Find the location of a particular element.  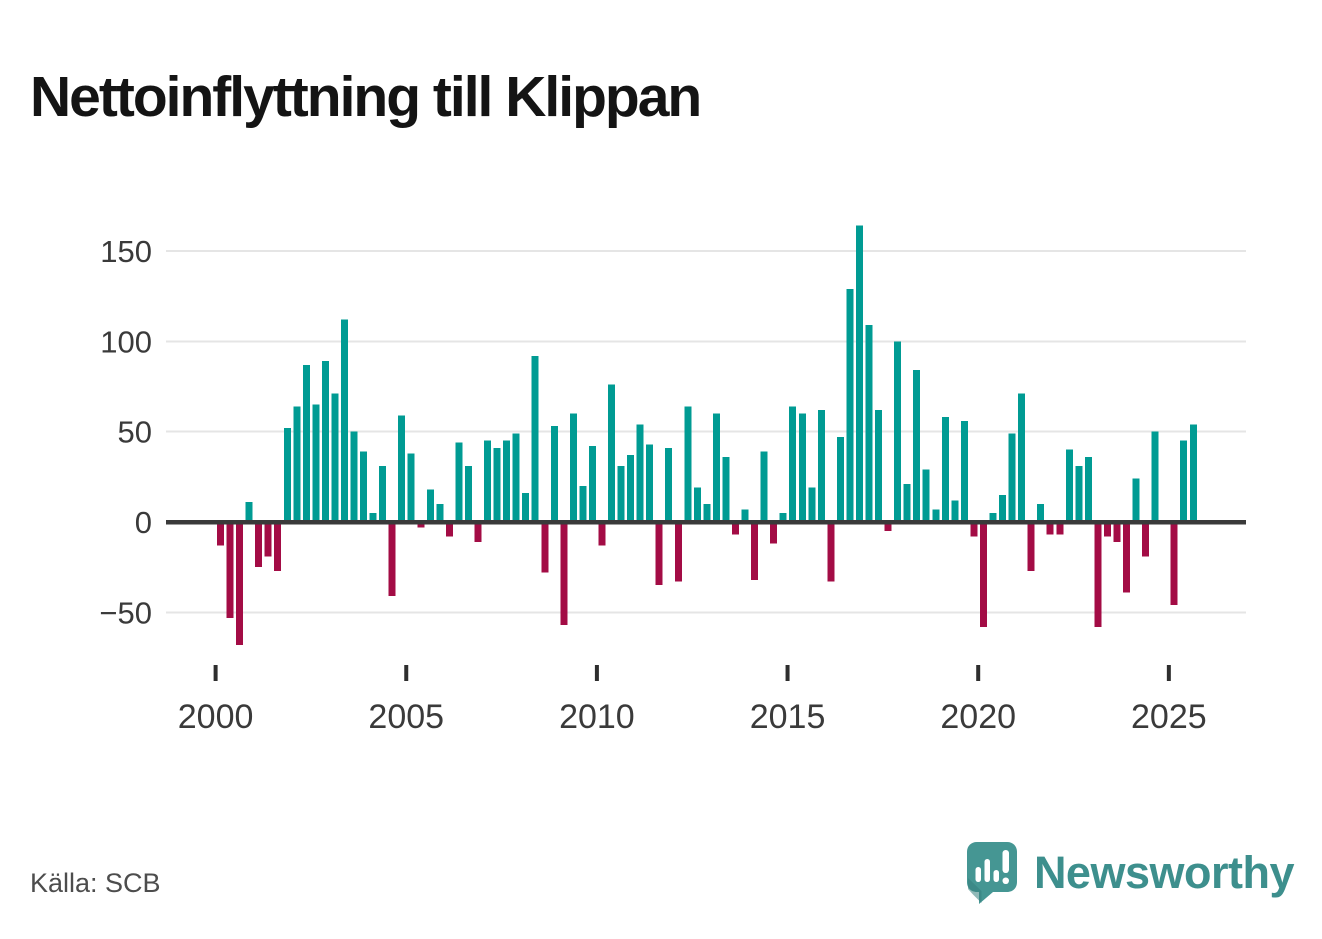

logo-bar-chart-glyph is located at coordinates (992, 867).